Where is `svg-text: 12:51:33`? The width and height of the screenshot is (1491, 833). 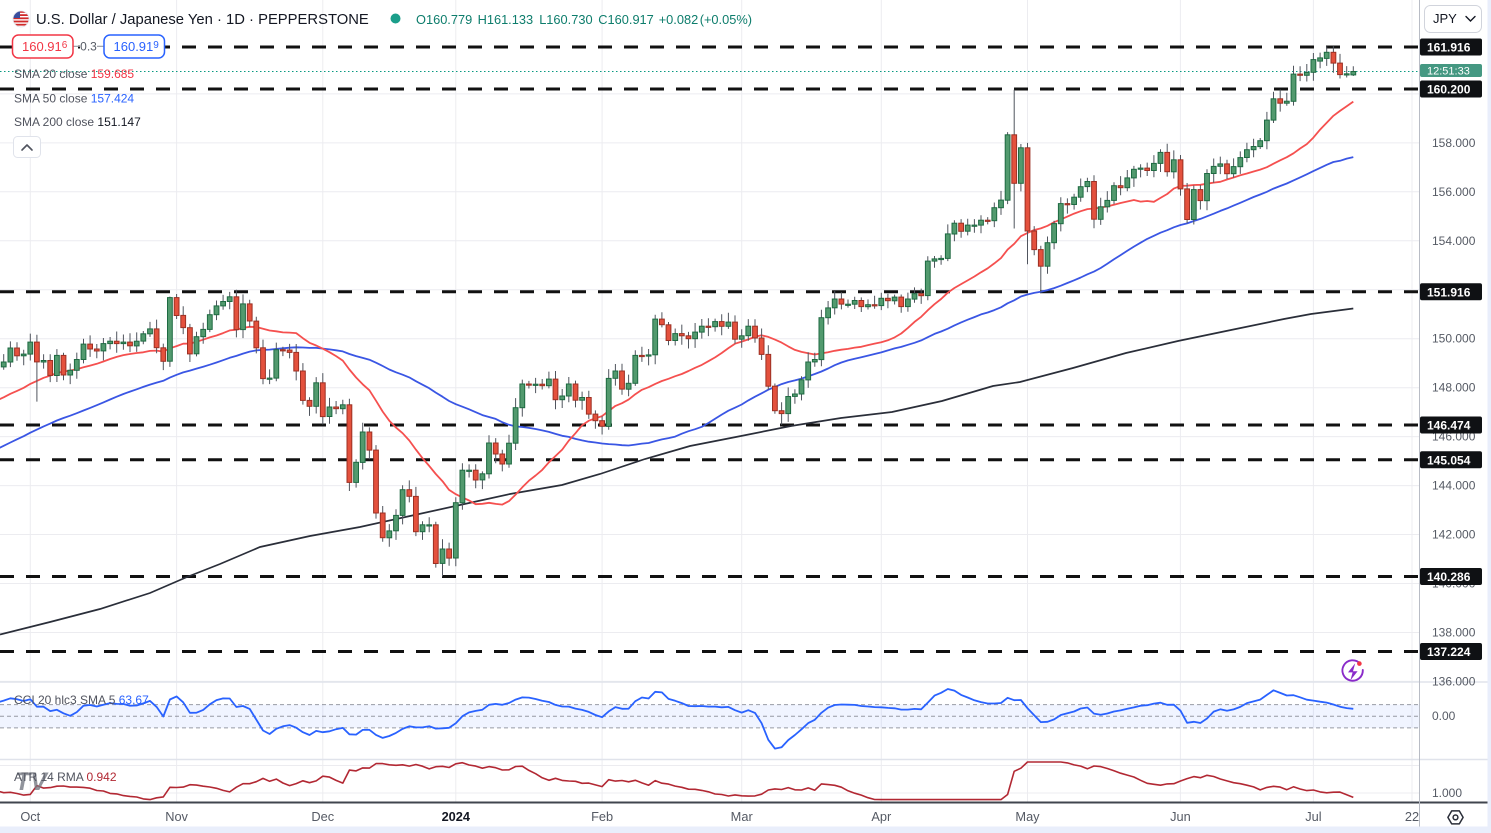
svg-text: 12:51:33 is located at coordinates (1448, 72).